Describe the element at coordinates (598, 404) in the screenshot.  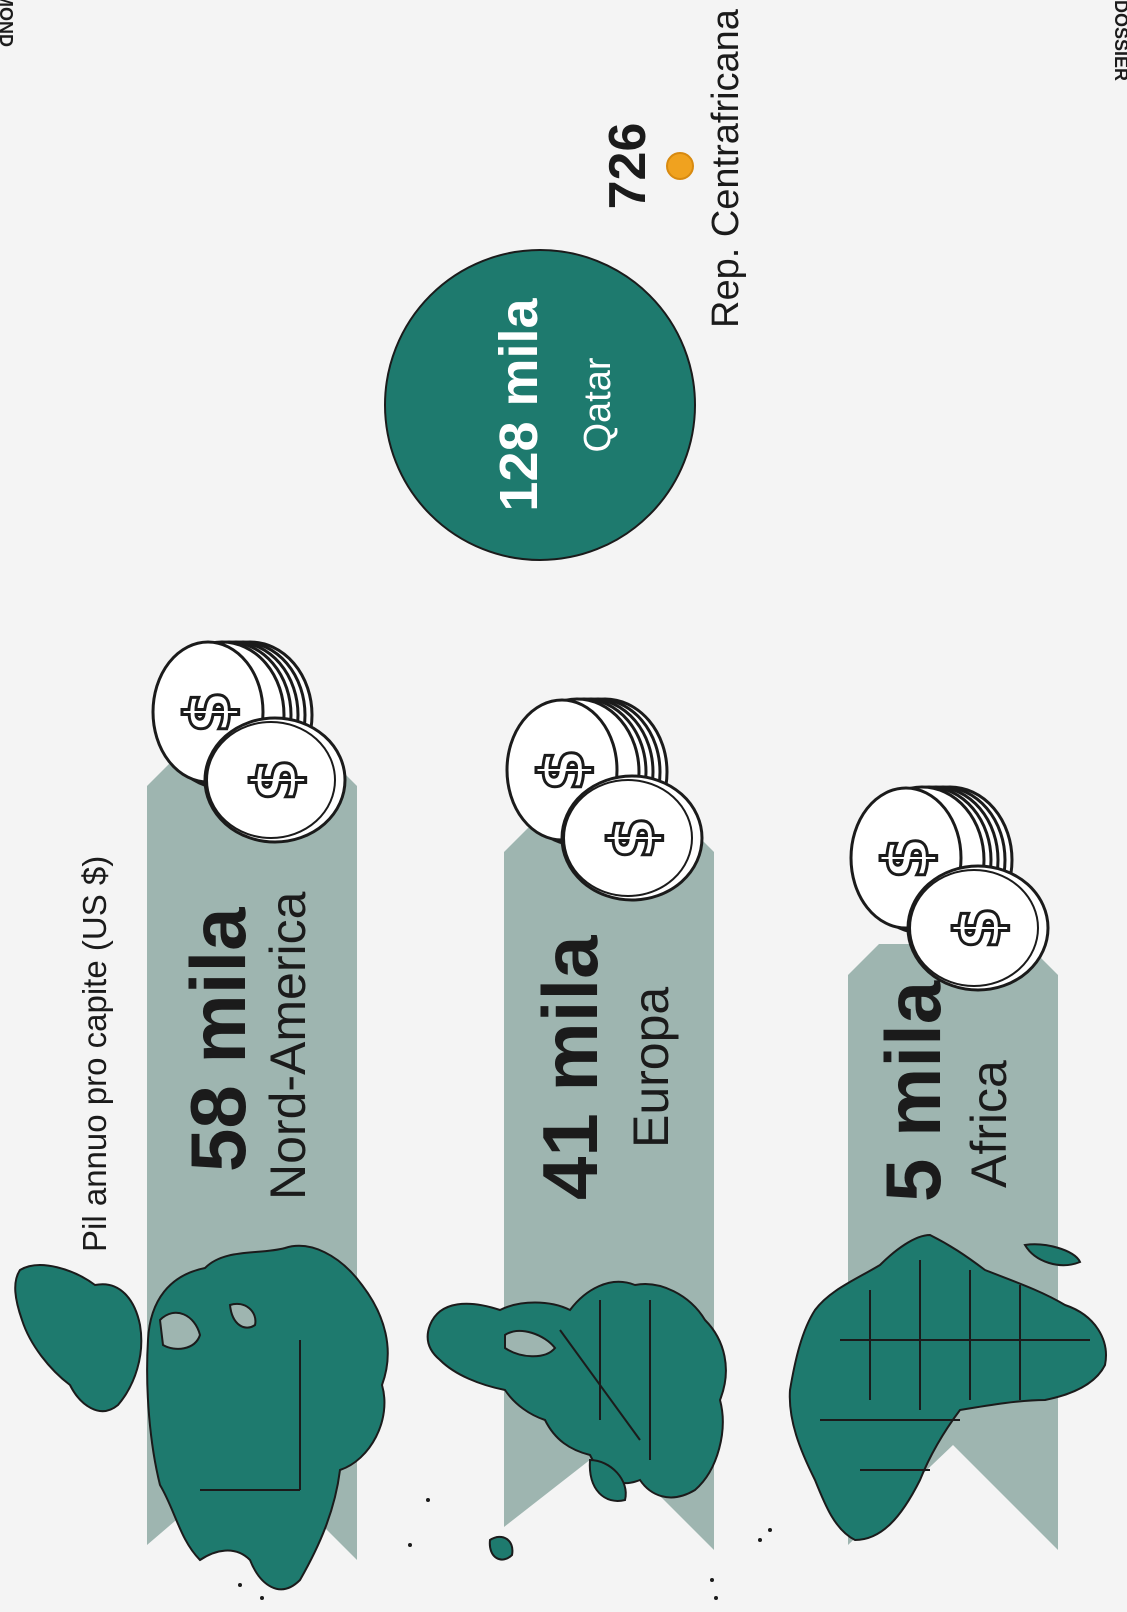
I see `max-country-name: Qatar` at that location.